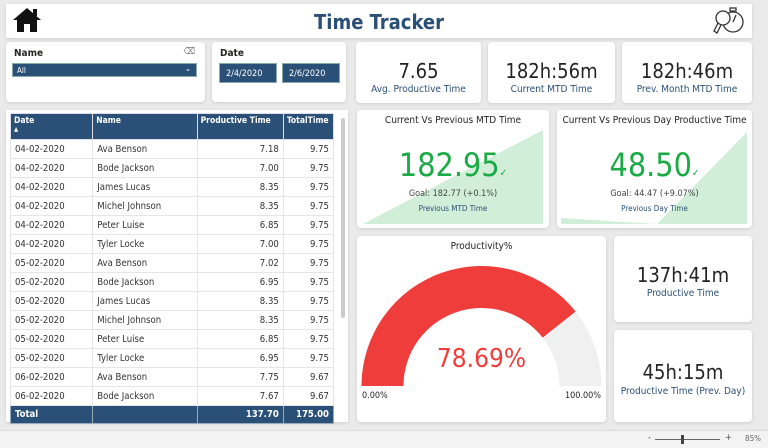 Image resolution: width=768 pixels, height=448 pixels. I want to click on sort-ascending-icon: ▲, so click(16, 129).